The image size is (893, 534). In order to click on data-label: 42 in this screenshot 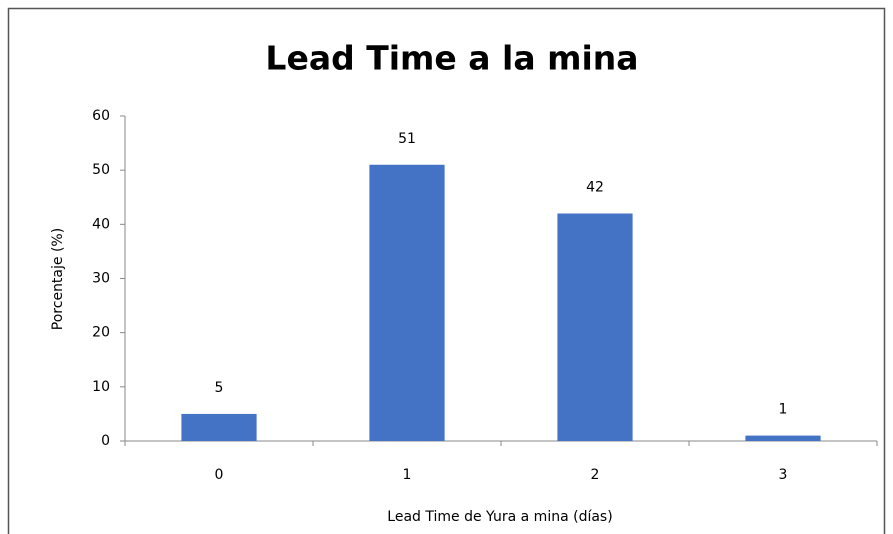, I will do `click(595, 188)`.